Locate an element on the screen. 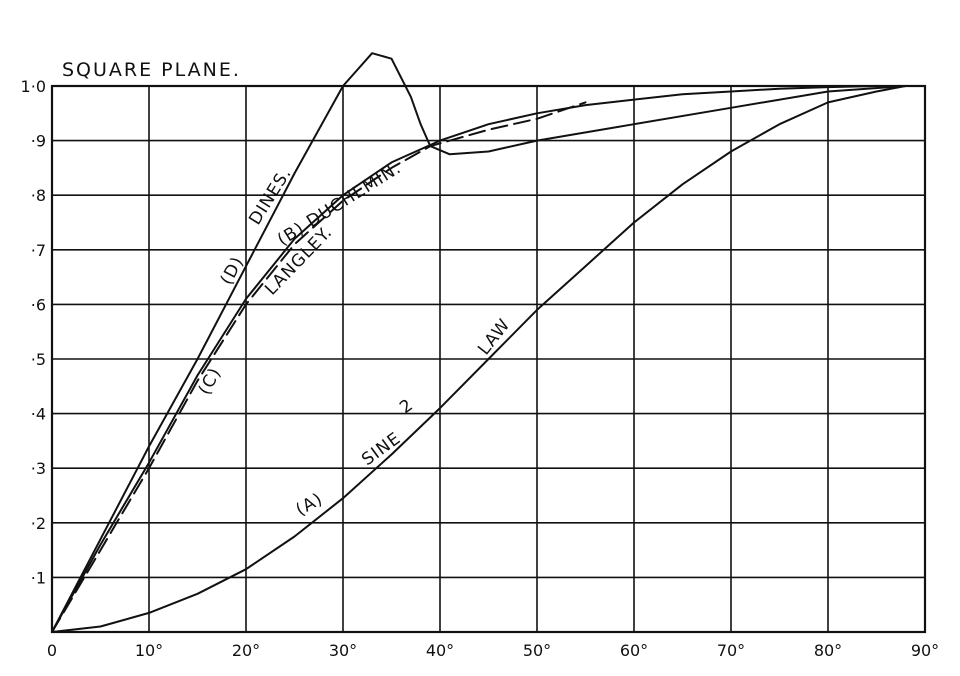 The image size is (960, 676). annotation-sine-exponent: 2 is located at coordinates (406, 406).